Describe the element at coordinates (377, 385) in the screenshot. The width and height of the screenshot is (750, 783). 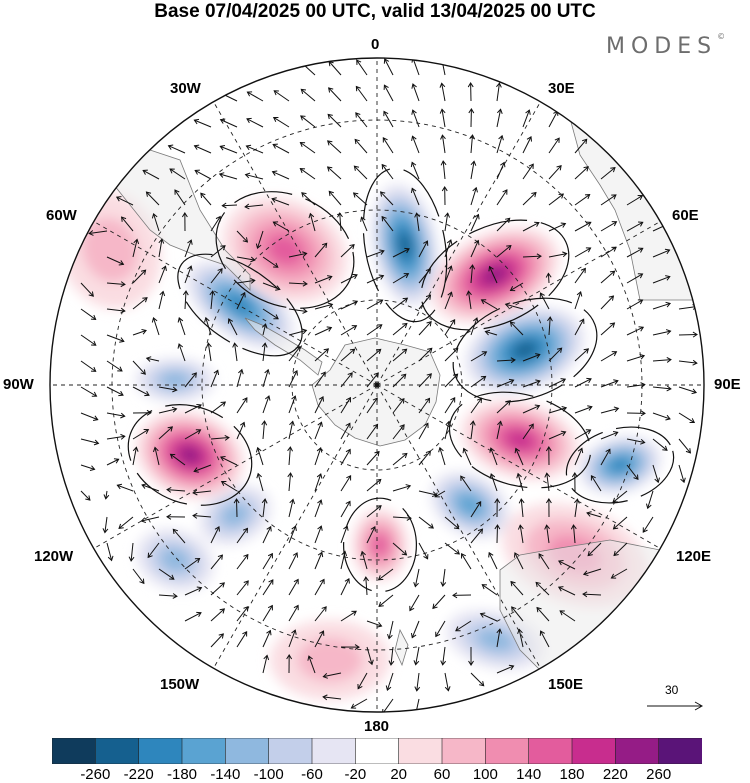
I see `latitude-circle` at that location.